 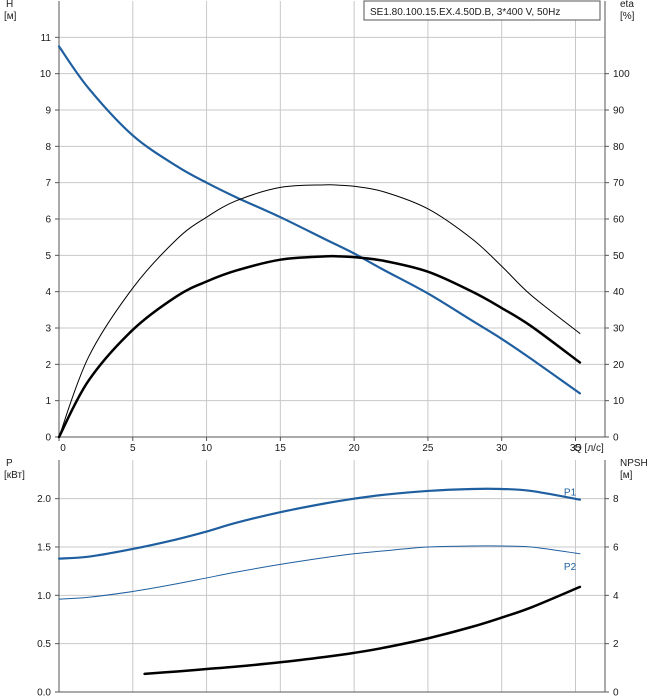 What do you see at coordinates (46, 38) in the screenshot?
I see `y-left-tick-label: 11` at bounding box center [46, 38].